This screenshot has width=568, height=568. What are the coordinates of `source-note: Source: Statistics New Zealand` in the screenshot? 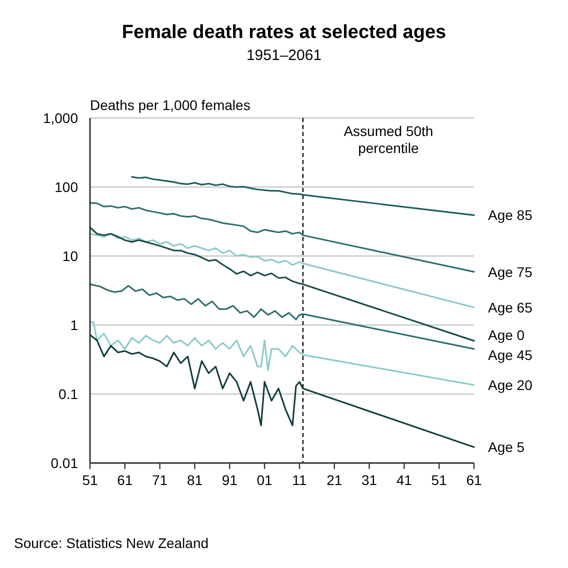 It's located at (111, 543).